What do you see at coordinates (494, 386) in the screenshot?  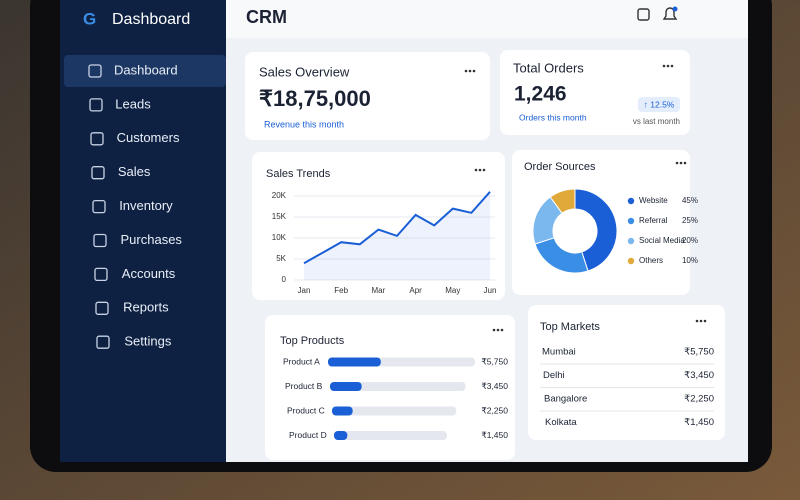 I see `bar-value-label: ₹3,450` at bounding box center [494, 386].